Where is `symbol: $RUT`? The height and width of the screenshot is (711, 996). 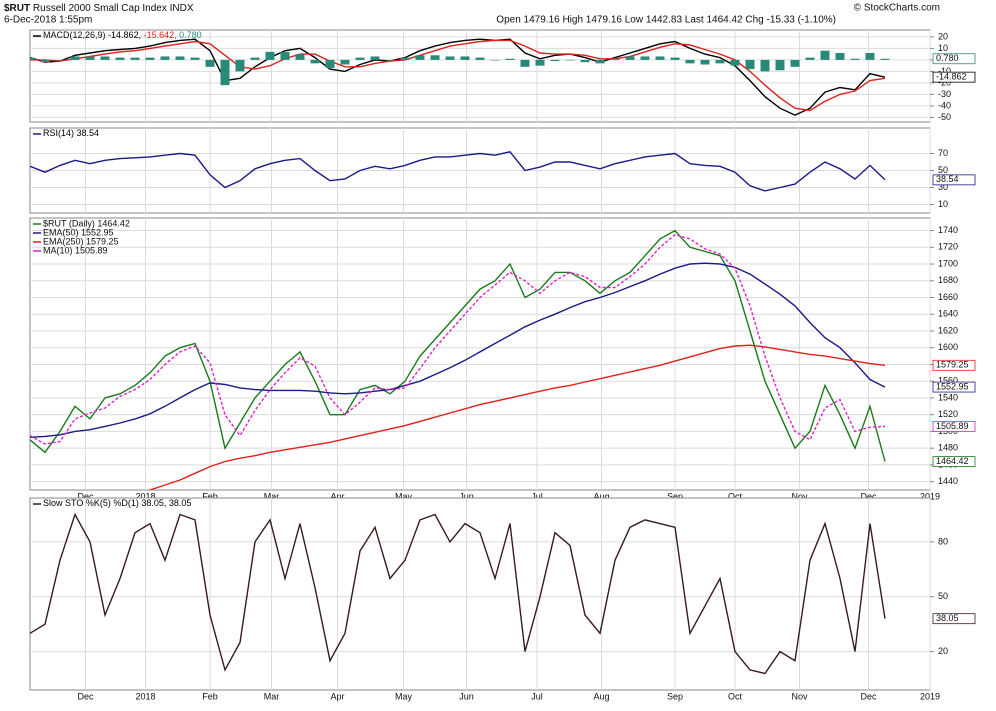
symbol: $RUT is located at coordinates (17, 8).